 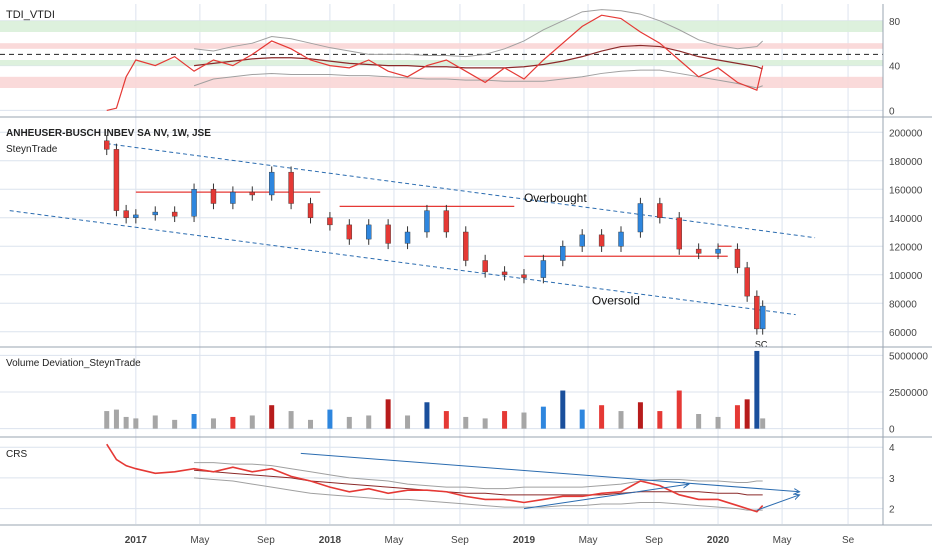 I want to click on crs-arrow, so click(x=778, y=503).